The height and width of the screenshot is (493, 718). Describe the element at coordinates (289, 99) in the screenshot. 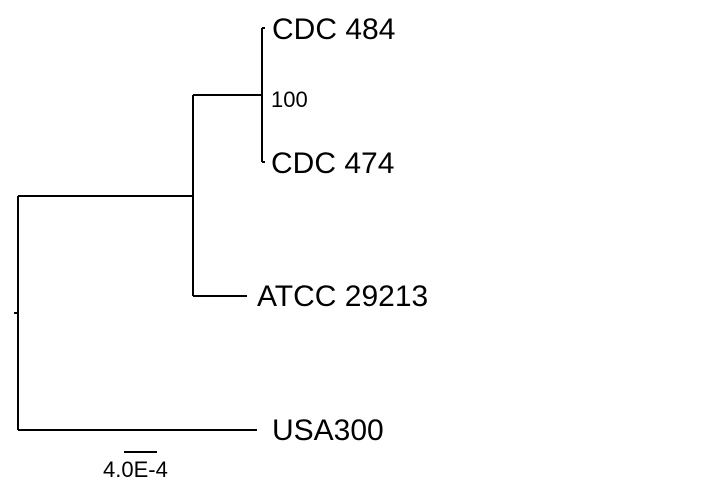

I see `bootstrap-value-label: 100` at that location.